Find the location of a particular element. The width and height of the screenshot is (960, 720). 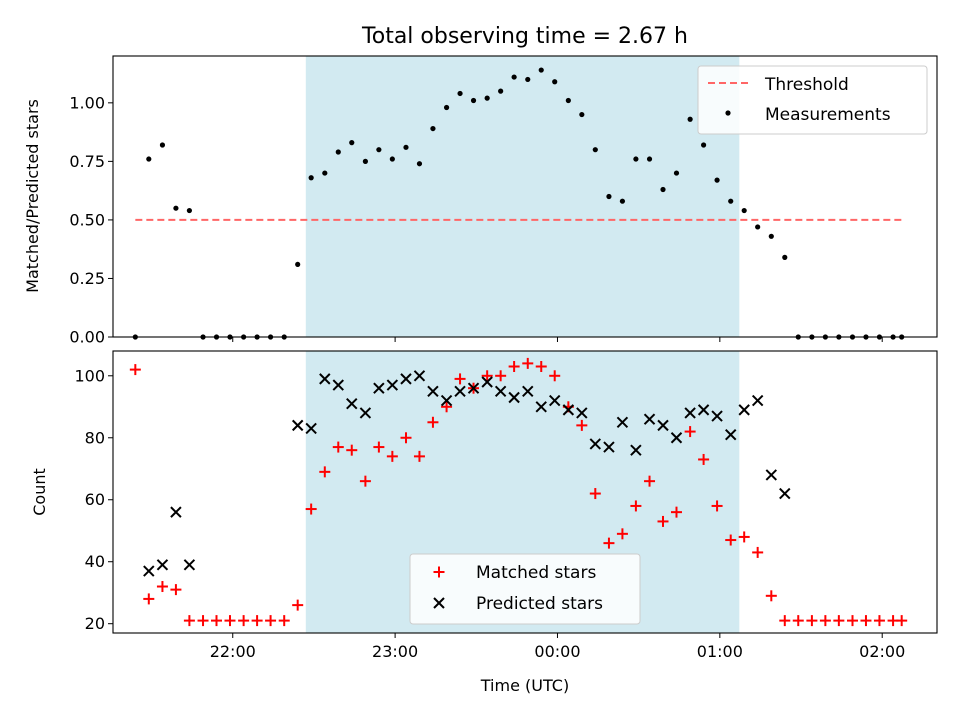

legend-measurements-swatch is located at coordinates (728, 113).